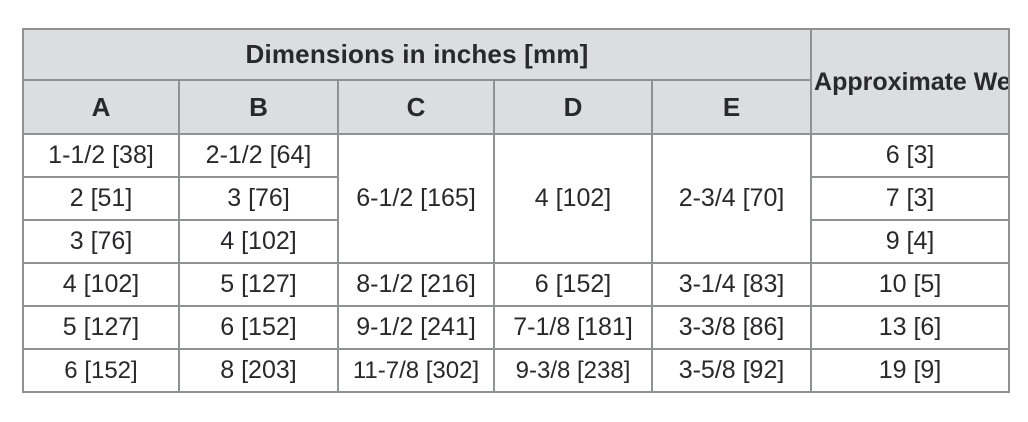 The height and width of the screenshot is (422, 1028). I want to click on cell-e: 3-3/8 [86], so click(731, 327).